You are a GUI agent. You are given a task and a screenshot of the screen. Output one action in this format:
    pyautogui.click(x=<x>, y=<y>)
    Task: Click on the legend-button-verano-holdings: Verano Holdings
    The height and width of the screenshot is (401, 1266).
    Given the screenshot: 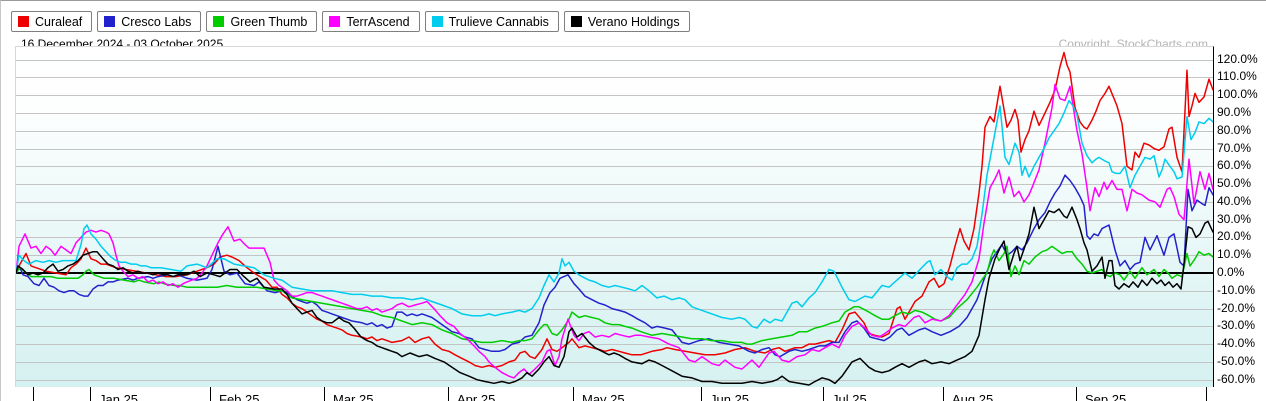 What is the action you would take?
    pyautogui.click(x=626, y=21)
    